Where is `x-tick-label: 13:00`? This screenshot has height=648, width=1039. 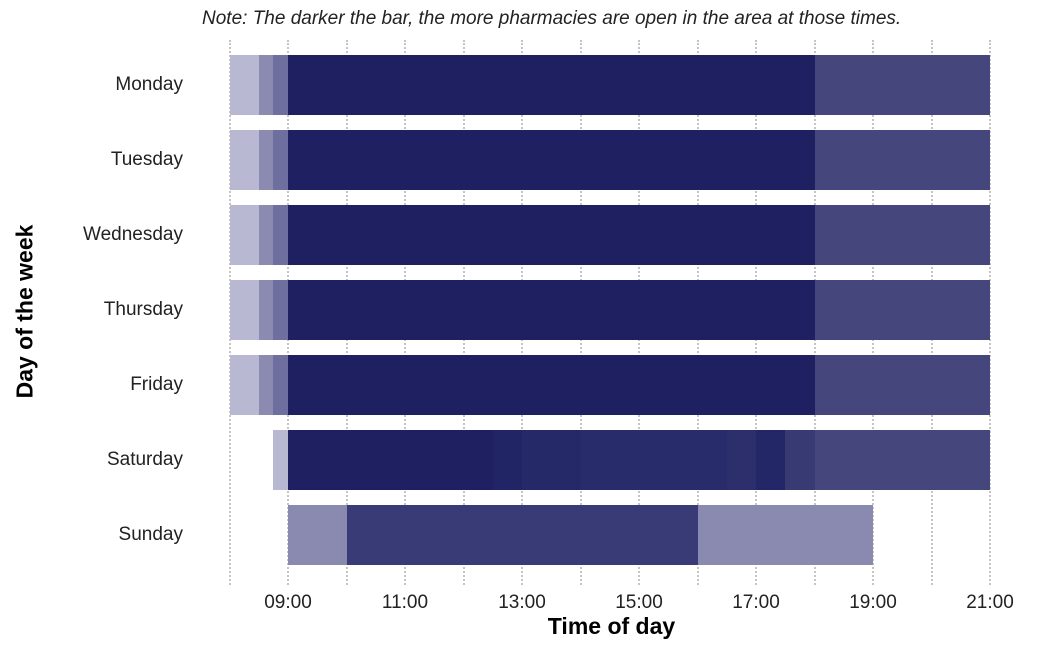
x-tick-label: 13:00 is located at coordinates (522, 602).